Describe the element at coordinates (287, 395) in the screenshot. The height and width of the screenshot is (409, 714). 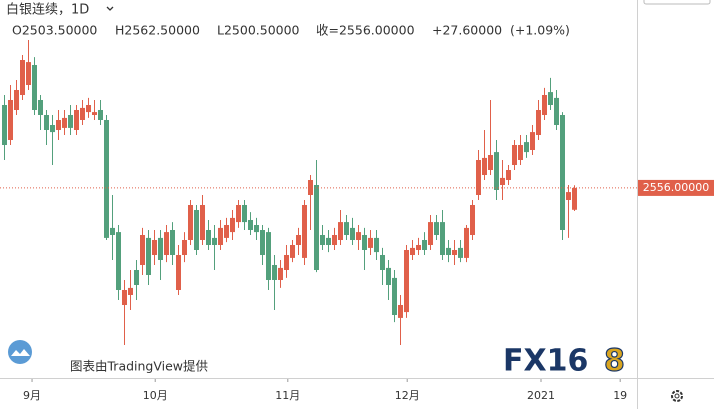
I see `x-tick-label: 11月` at that location.